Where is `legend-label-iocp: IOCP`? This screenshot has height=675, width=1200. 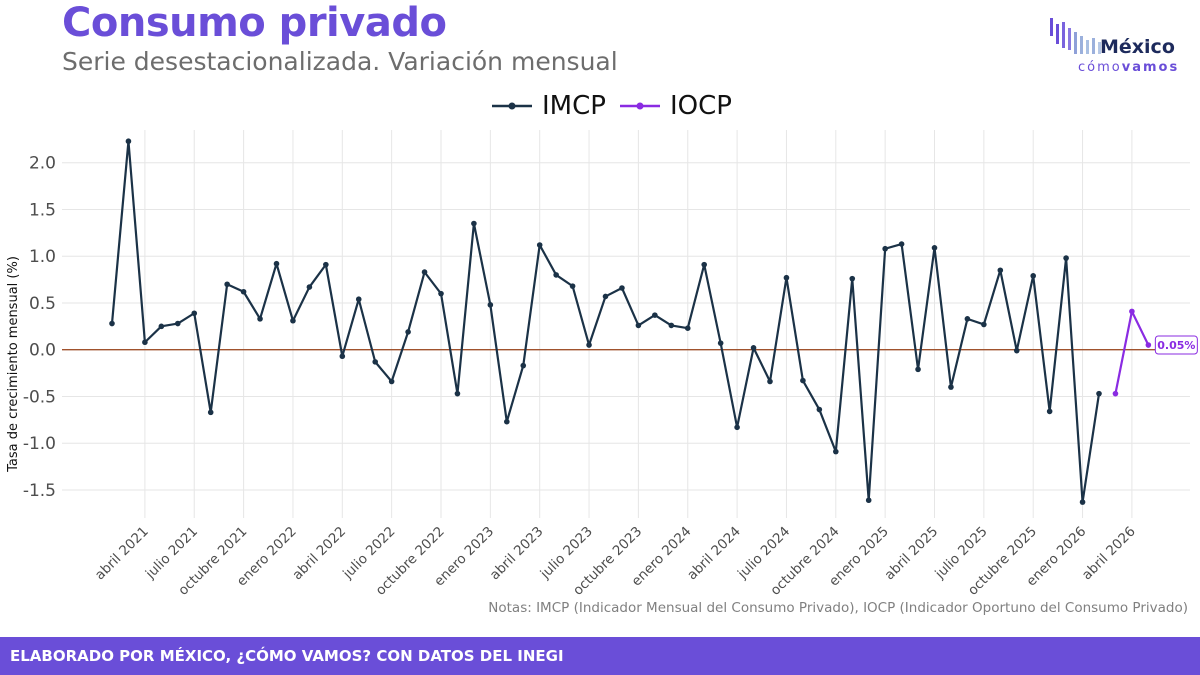 legend-label-iocp: IOCP is located at coordinates (700, 106).